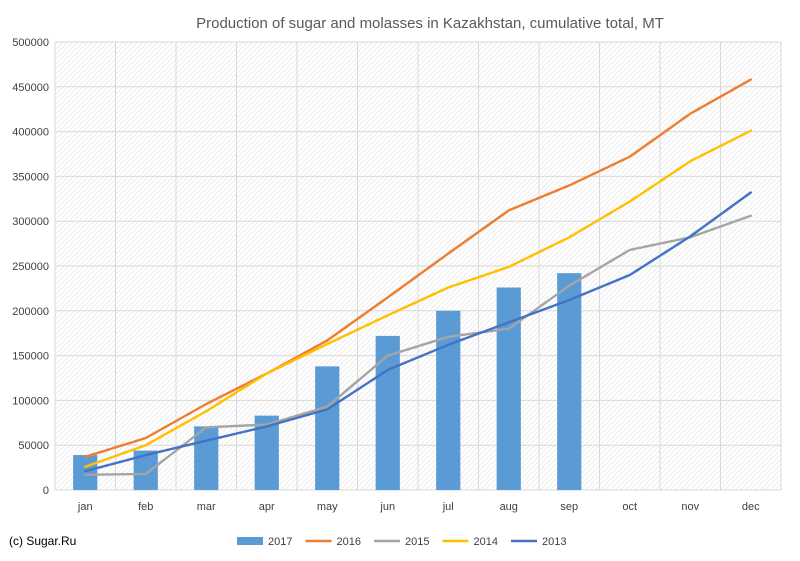 The image size is (800, 561). What do you see at coordinates (387, 507) in the screenshot?
I see `x-tick-label: jun` at bounding box center [387, 507].